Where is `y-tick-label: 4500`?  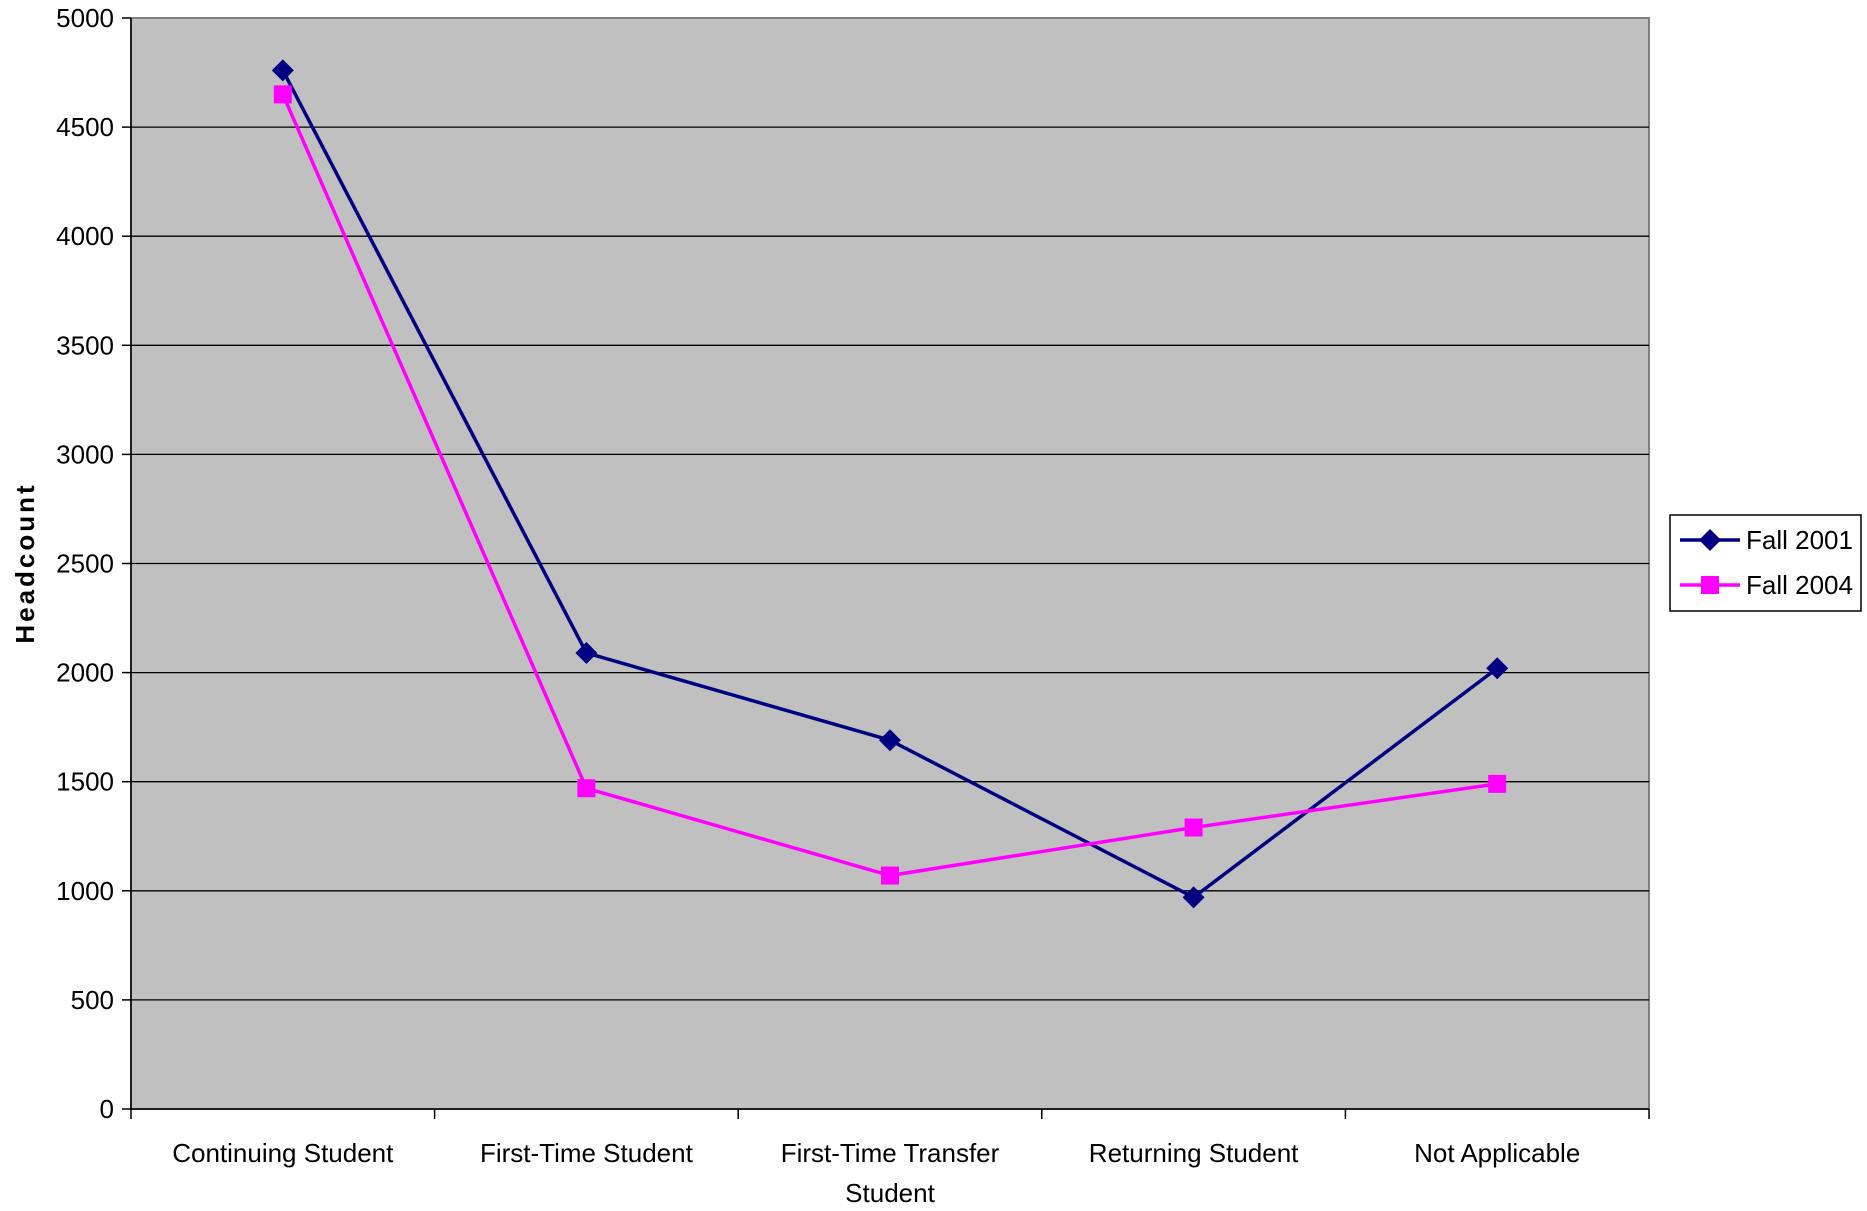
y-tick-label: 4500 is located at coordinates (85, 127).